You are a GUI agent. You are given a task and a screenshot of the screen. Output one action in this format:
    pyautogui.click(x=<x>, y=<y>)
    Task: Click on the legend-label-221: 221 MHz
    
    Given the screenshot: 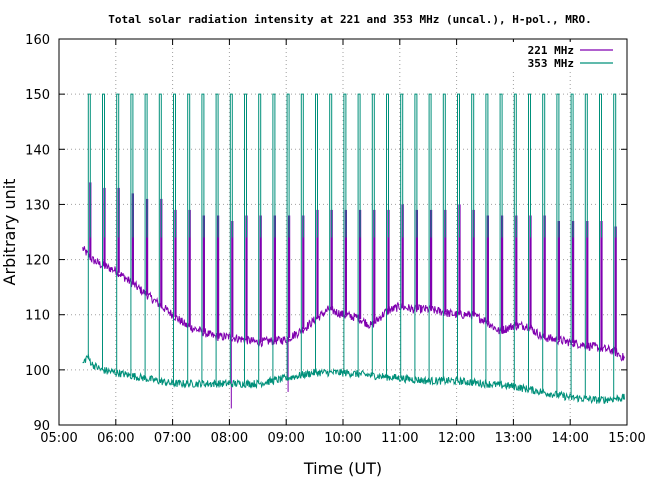 What is the action you would take?
    pyautogui.click(x=551, y=50)
    